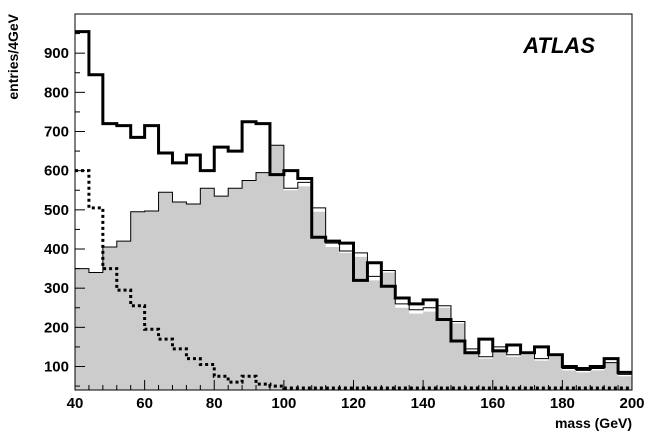 The width and height of the screenshot is (664, 436). Describe the element at coordinates (56, 92) in the screenshot. I see `y-tick-label: 800` at that location.